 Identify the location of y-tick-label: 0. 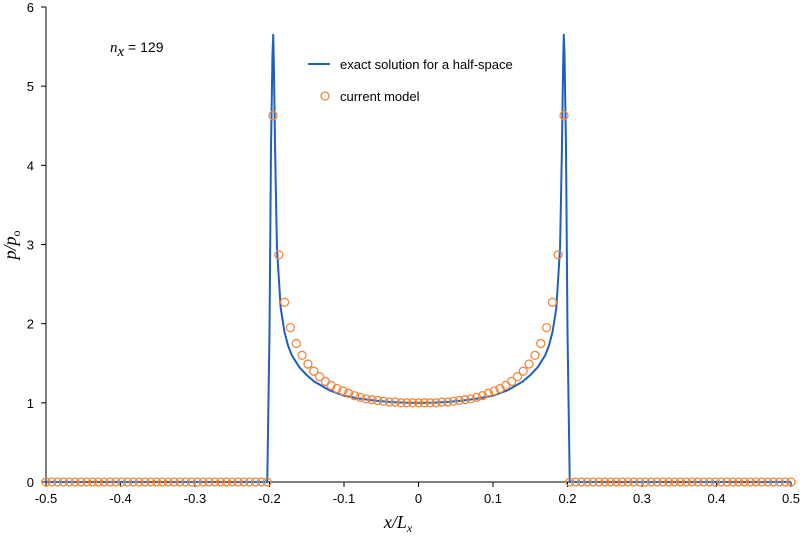
(30, 482).